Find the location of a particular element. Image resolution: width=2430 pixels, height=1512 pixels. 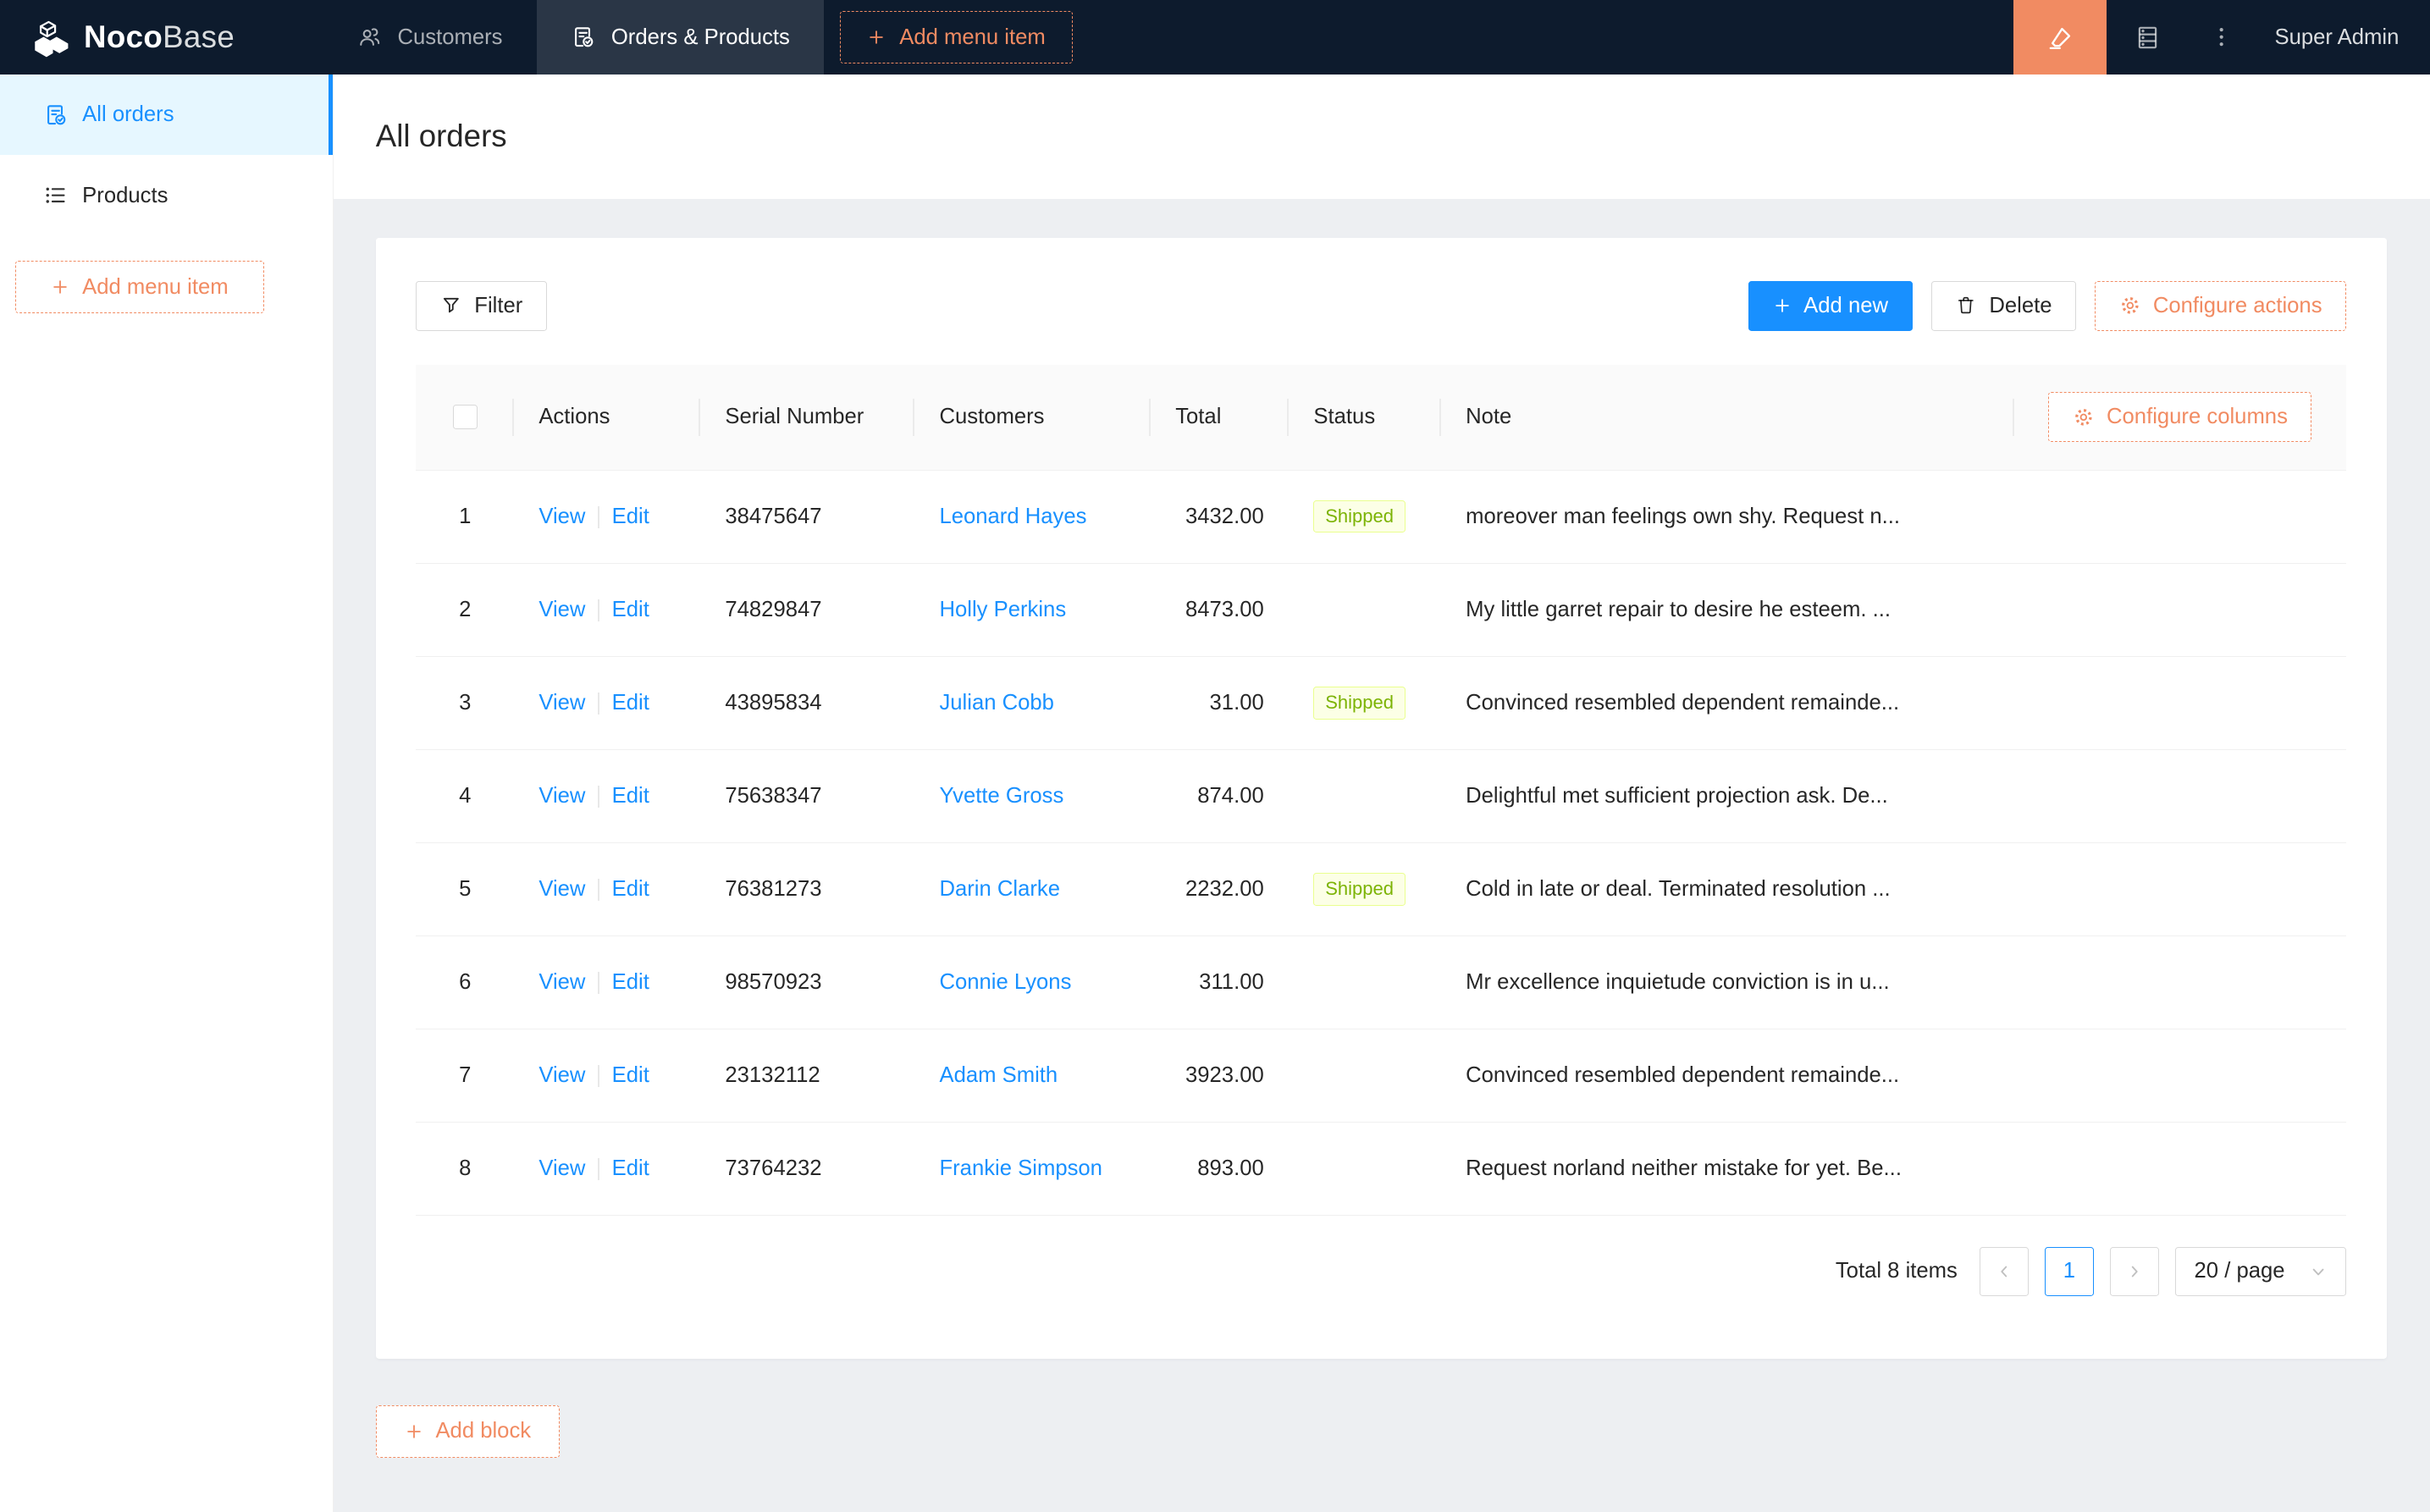

user-name: Super Admin is located at coordinates (2337, 37).